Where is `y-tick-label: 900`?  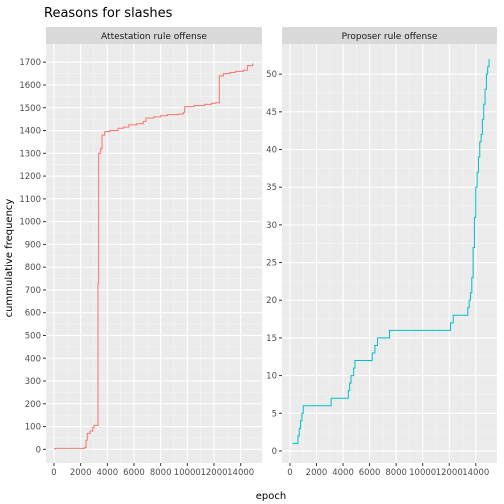 y-tick-label: 900 is located at coordinates (33, 245).